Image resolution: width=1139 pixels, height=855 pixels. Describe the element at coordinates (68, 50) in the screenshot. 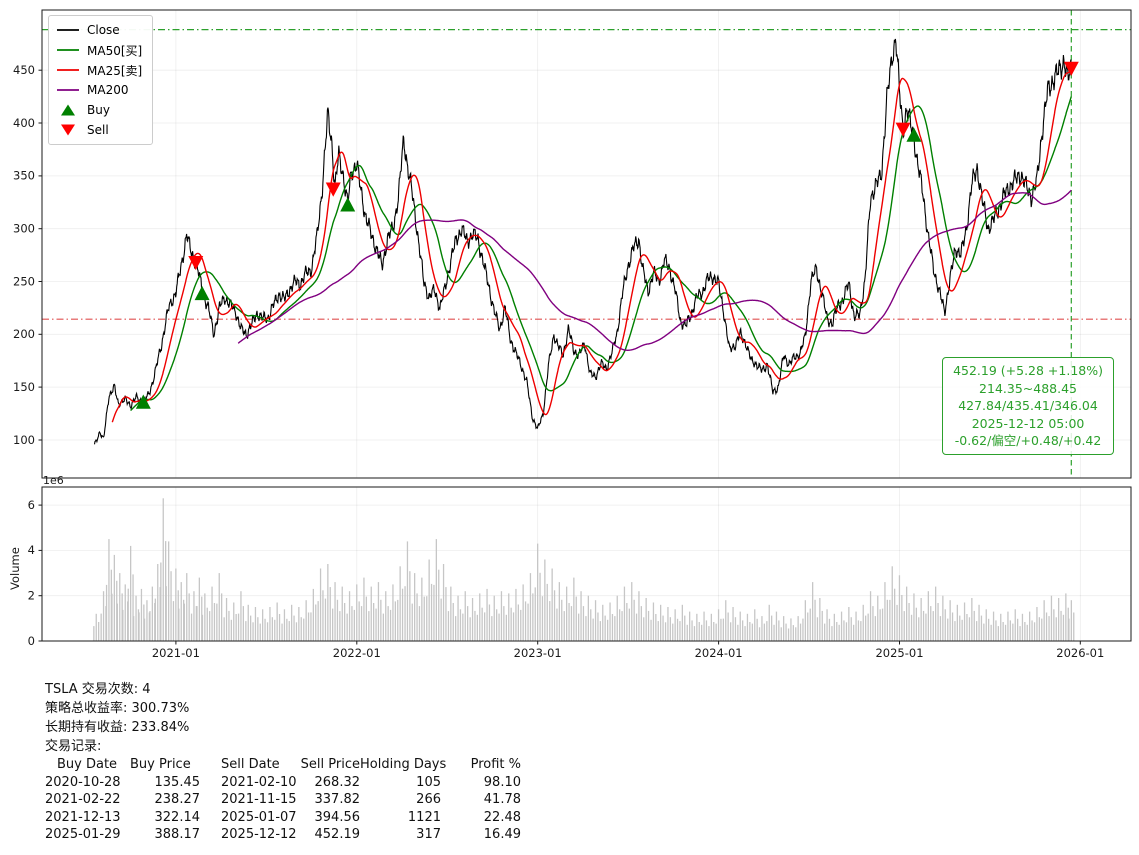

I see `ma50-line-swatch-icon` at that location.